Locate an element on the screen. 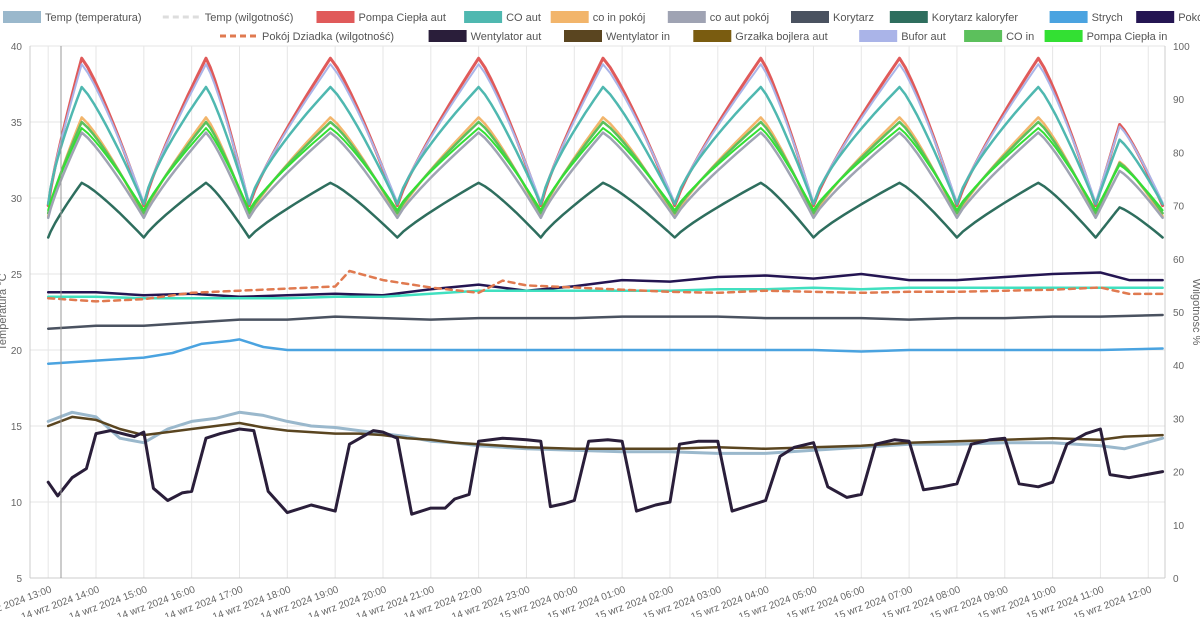 This screenshot has width=1200, height=617. y-tick-label: 20 is located at coordinates (17, 351).